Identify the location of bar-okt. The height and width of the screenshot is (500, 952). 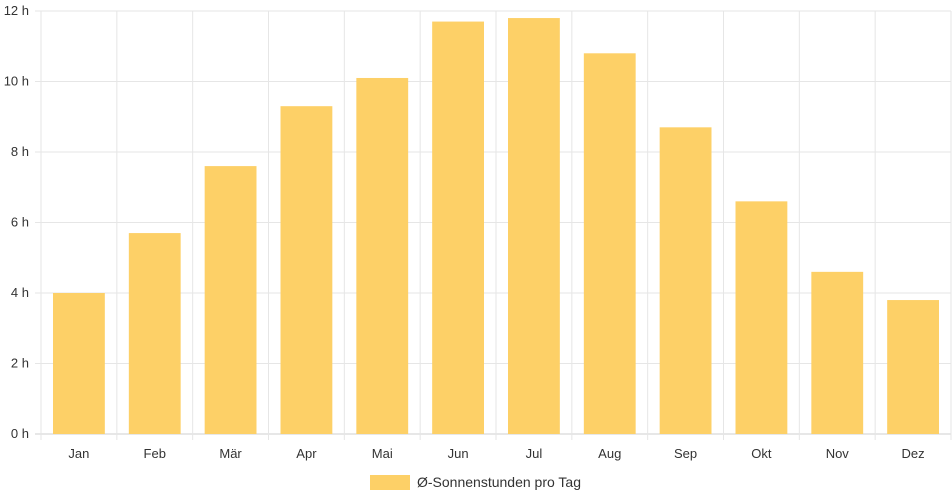
(761, 317).